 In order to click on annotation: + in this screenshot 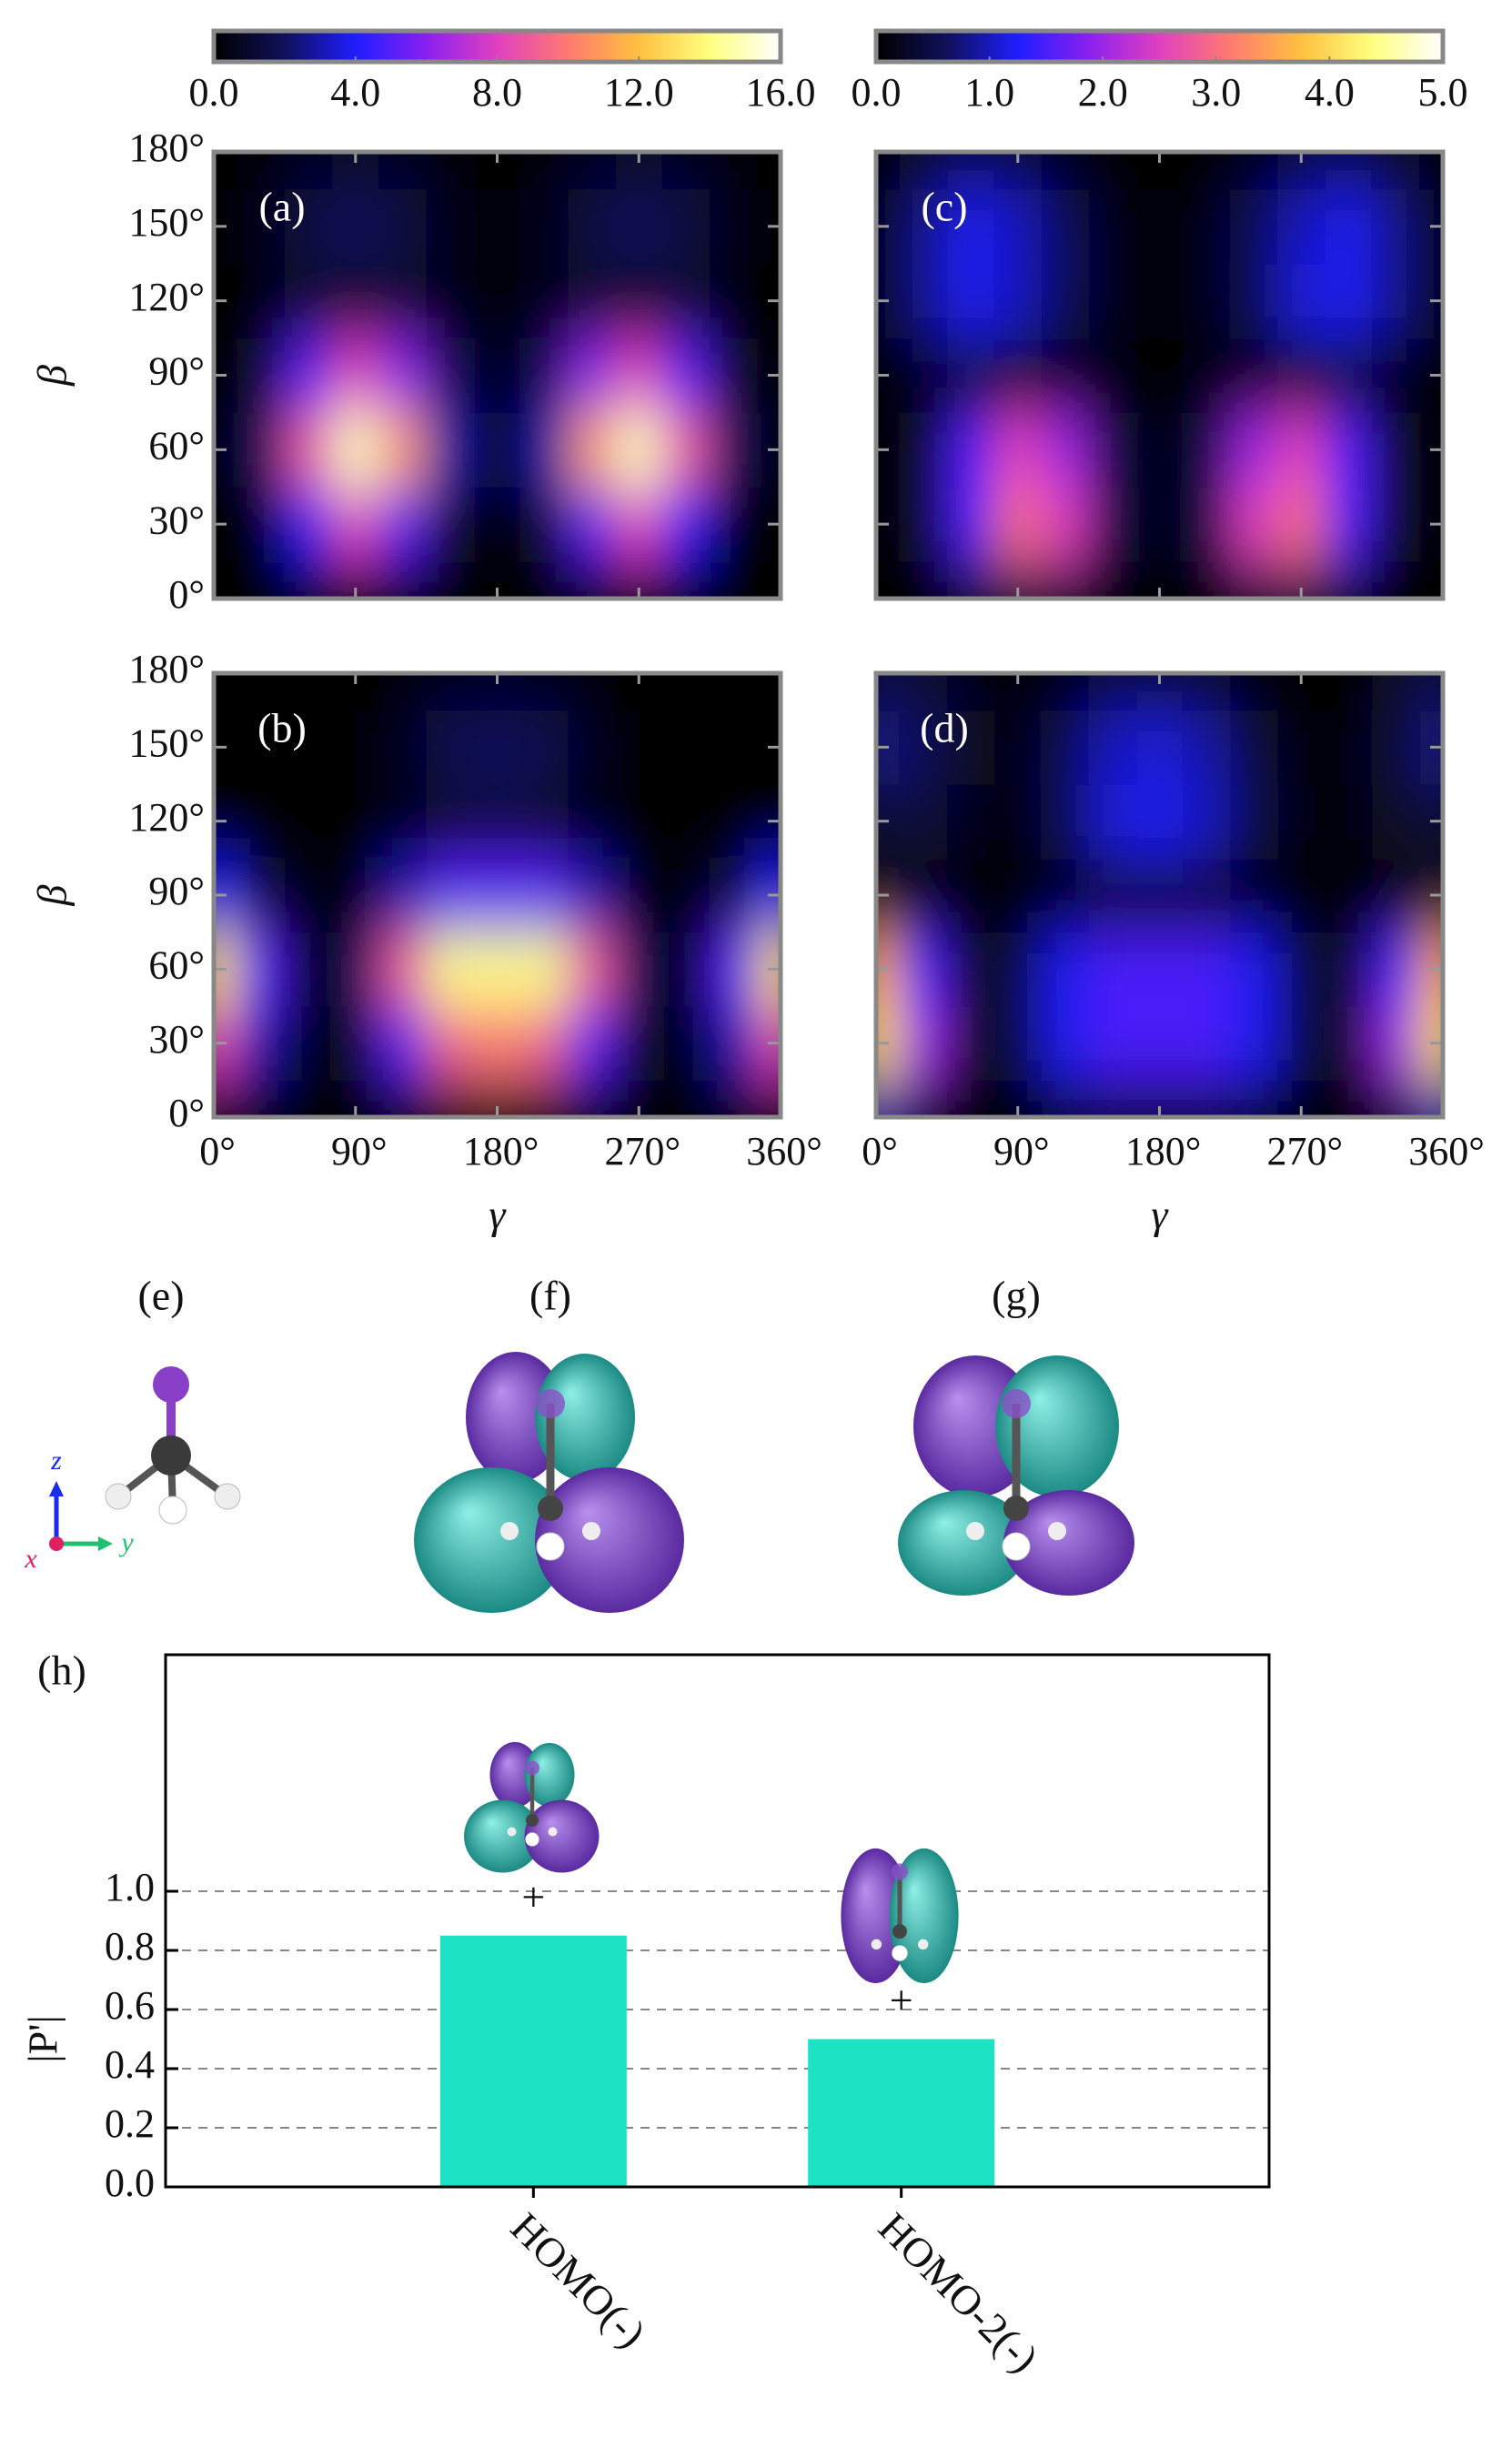, I will do `click(902, 2000)`.